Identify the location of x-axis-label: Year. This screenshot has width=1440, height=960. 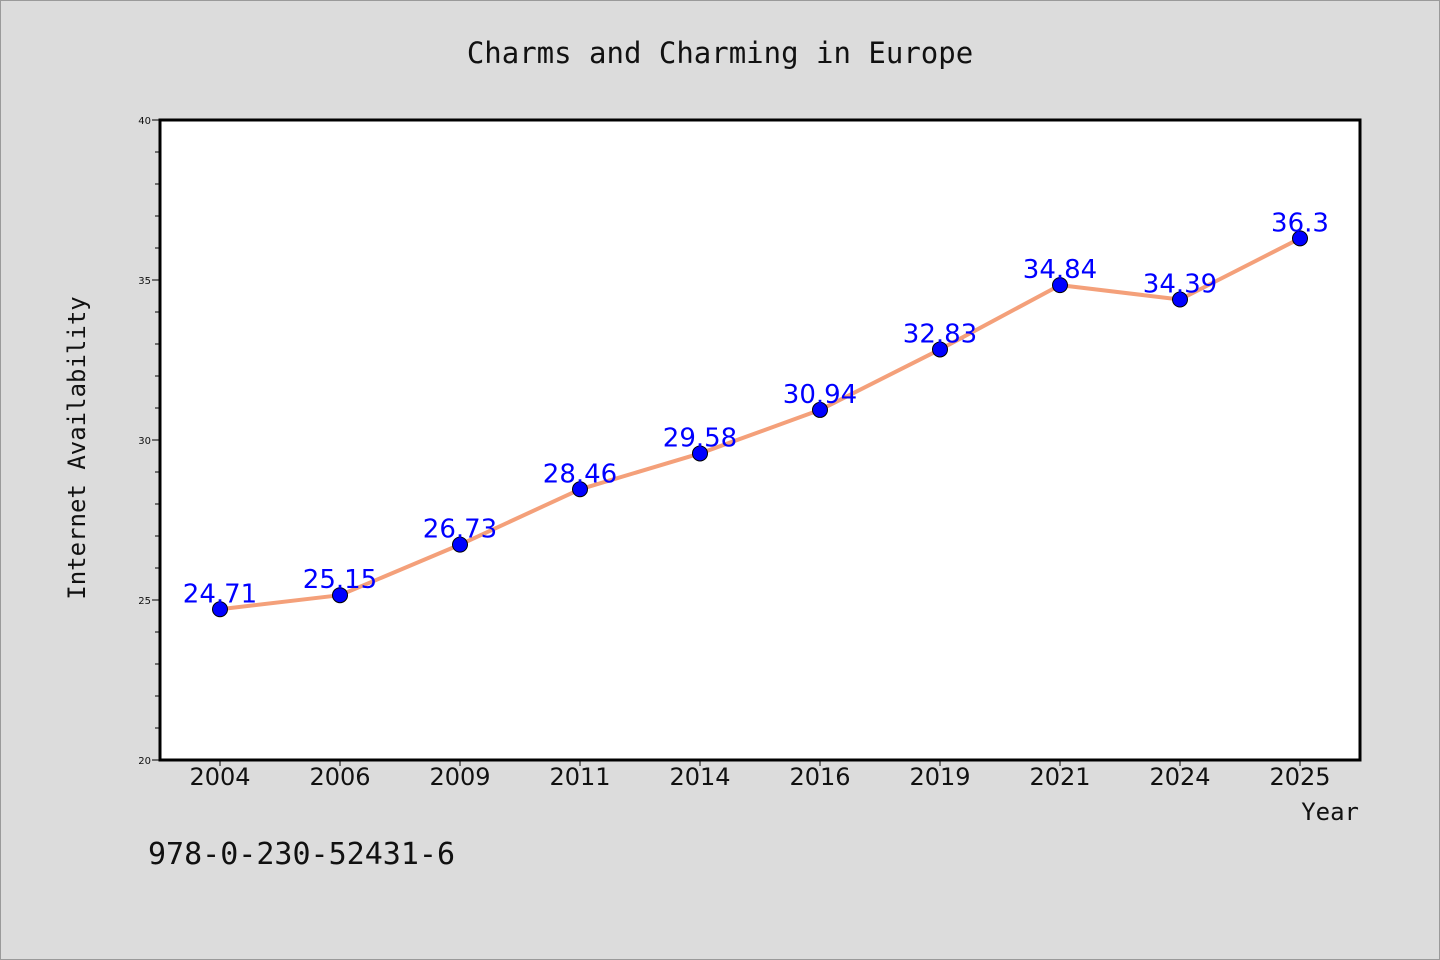
(1330, 812).